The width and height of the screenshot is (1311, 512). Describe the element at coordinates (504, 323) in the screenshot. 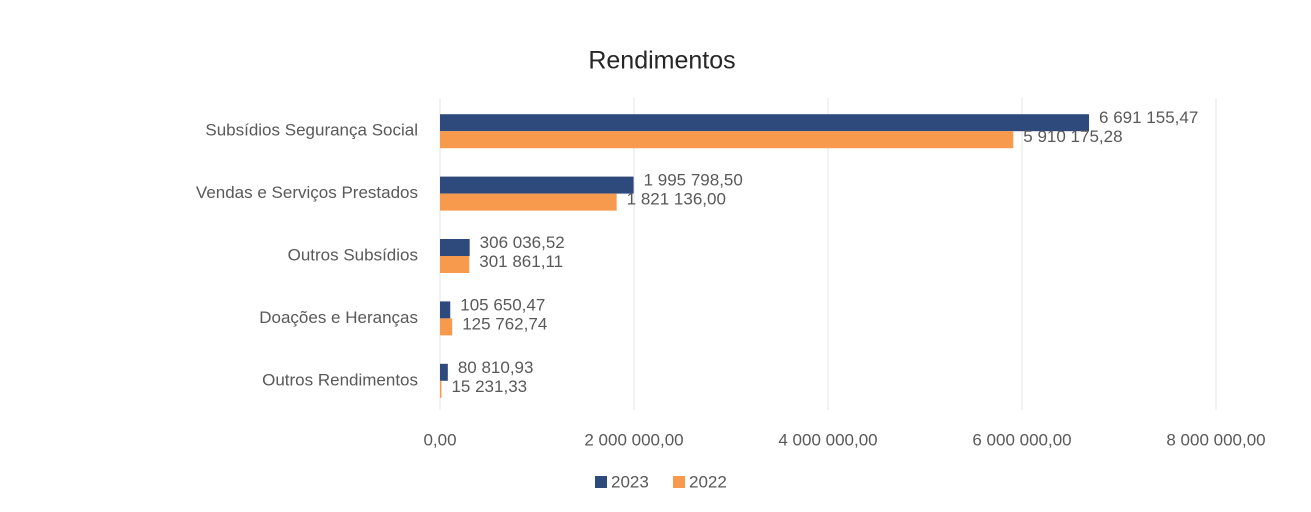

I see `value-label: 125 762,74` at that location.